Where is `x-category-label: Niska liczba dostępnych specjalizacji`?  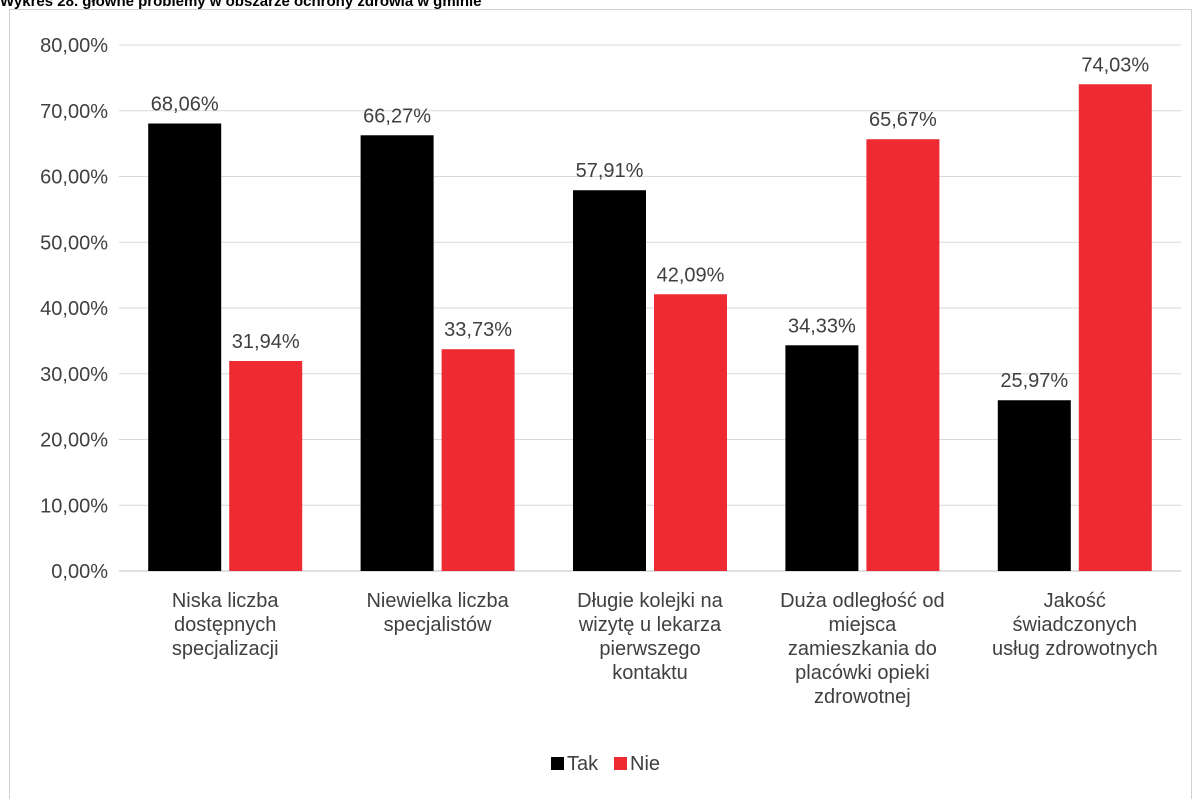
x-category-label: Niska liczba dostępnych specjalizacji is located at coordinates (226, 625).